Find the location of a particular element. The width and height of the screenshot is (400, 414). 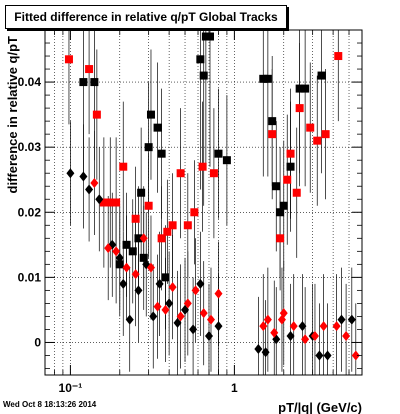

footer-timestamp: Wed Oct 8 18:13:26 2014 is located at coordinates (50, 404).